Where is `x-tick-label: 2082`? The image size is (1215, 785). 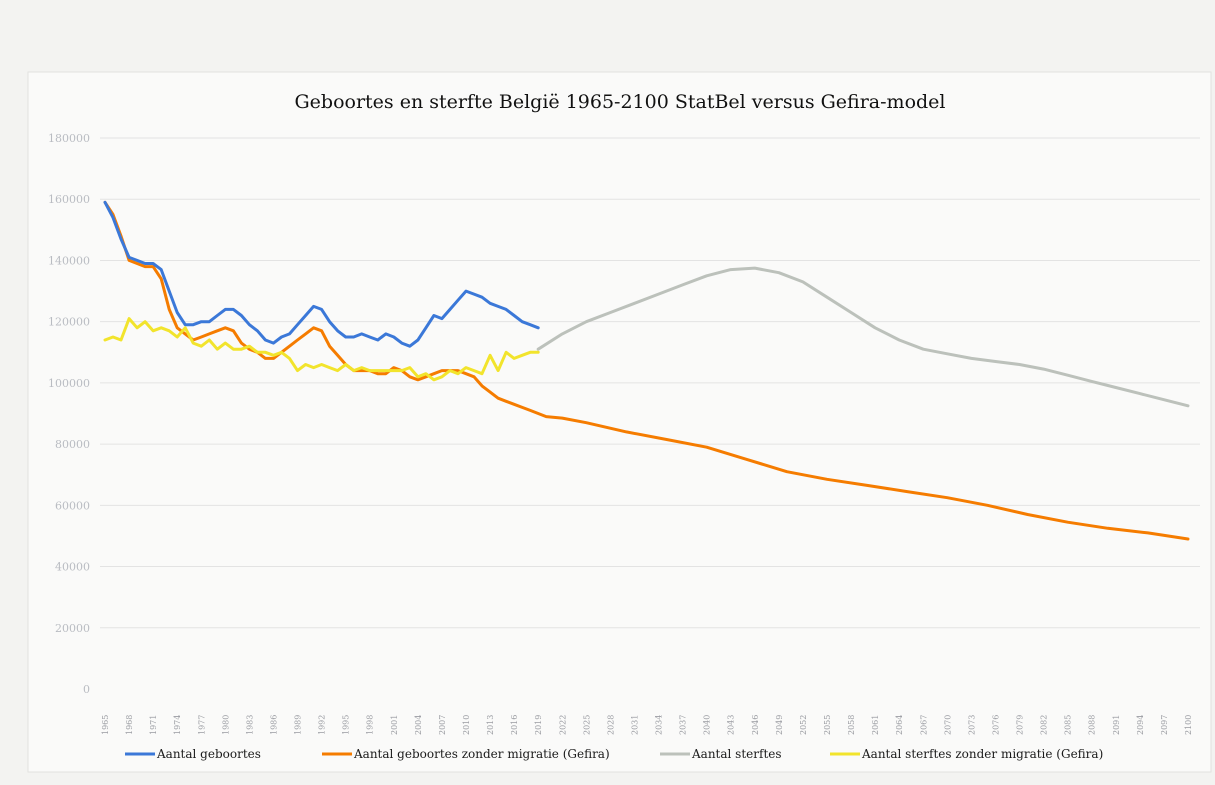 x-tick-label: 2082 is located at coordinates (1044, 725).